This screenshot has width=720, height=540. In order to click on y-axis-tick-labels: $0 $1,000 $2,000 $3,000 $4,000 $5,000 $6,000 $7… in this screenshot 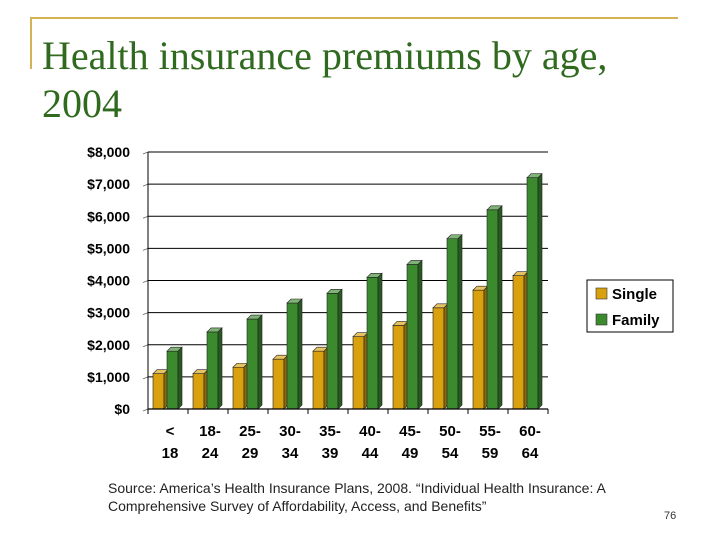, I will do `click(108, 280)`.